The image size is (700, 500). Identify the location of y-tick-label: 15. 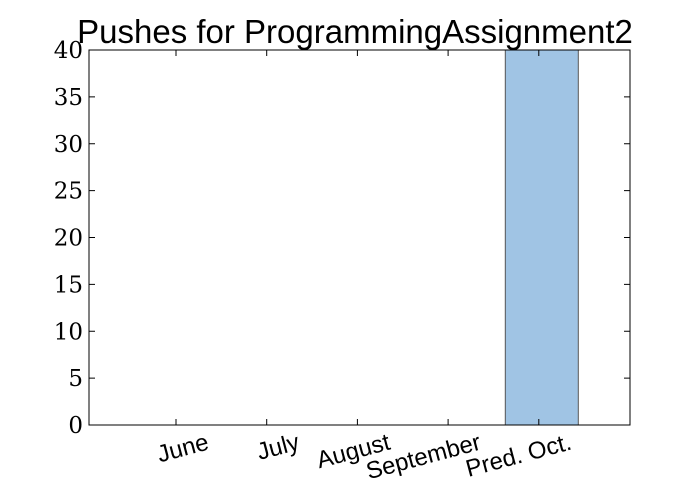
(68, 285).